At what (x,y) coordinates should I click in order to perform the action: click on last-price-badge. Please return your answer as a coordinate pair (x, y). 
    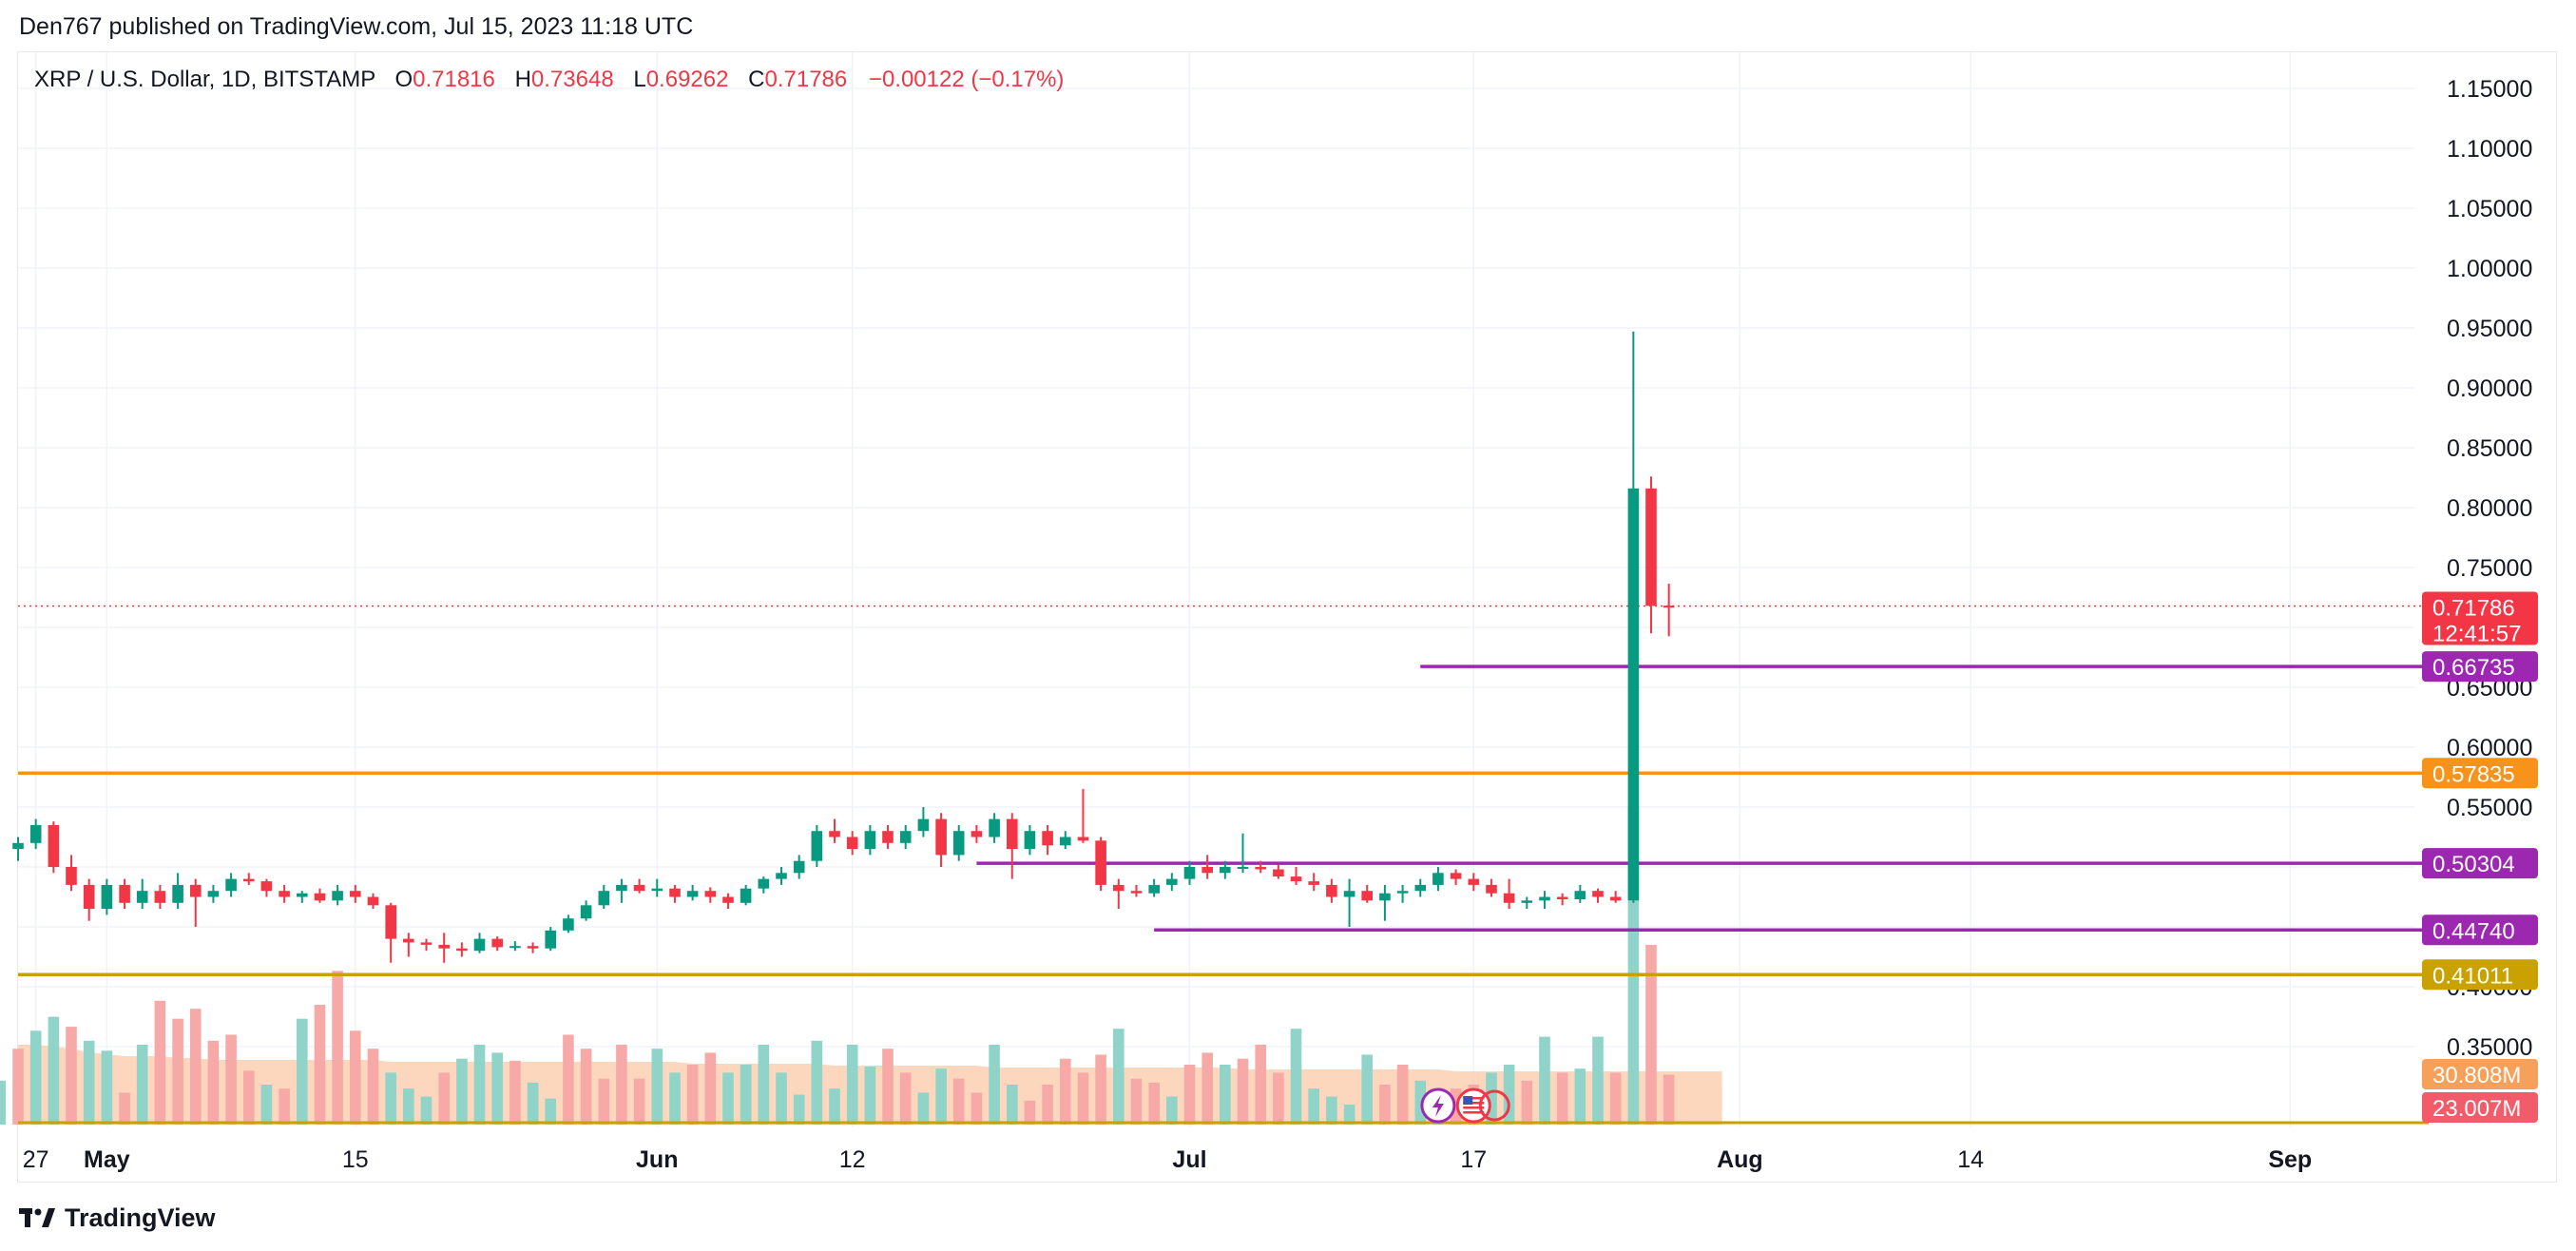
    Looking at the image, I should click on (2480, 618).